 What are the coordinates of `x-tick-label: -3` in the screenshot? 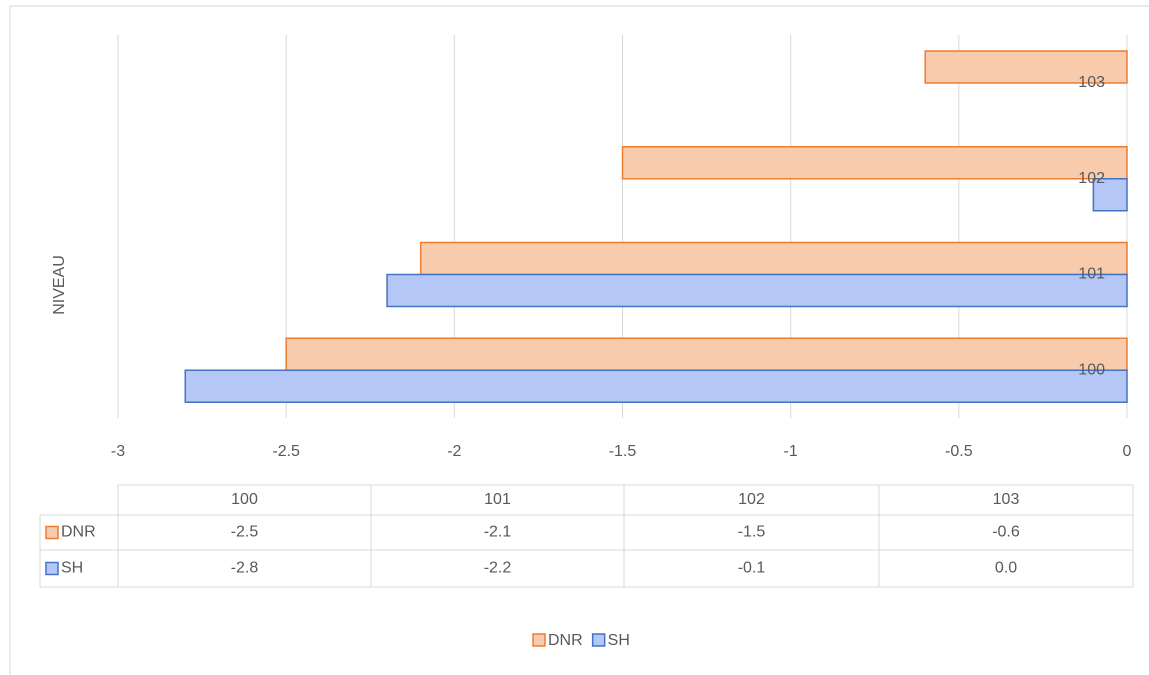 It's located at (118, 451).